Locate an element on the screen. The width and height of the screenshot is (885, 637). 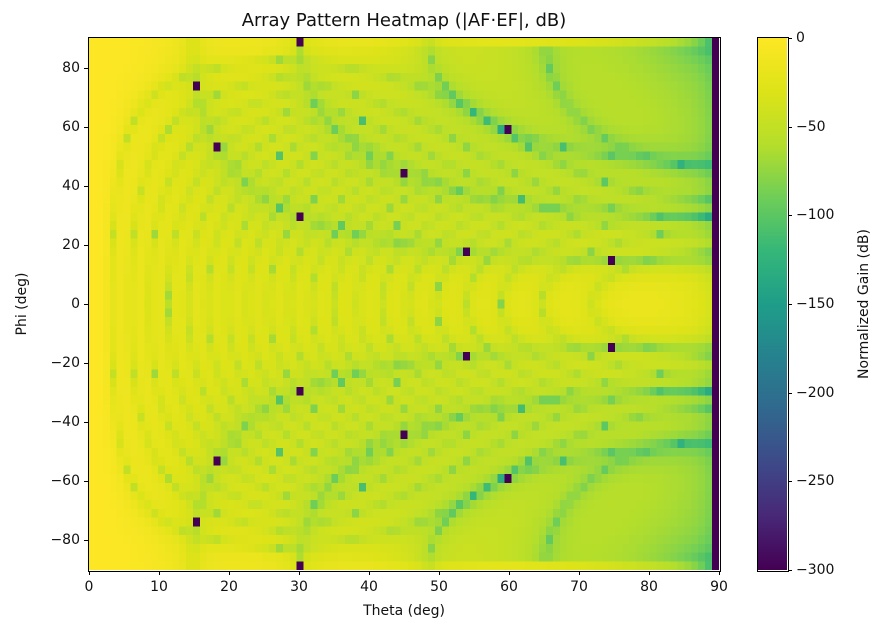
x-tick-label: 70 is located at coordinates (579, 587).